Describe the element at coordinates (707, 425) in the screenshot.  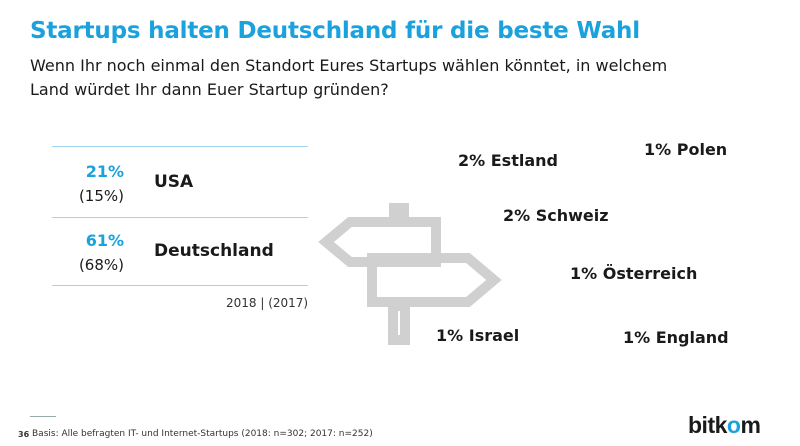
I see `logo-part-1: bitk` at that location.